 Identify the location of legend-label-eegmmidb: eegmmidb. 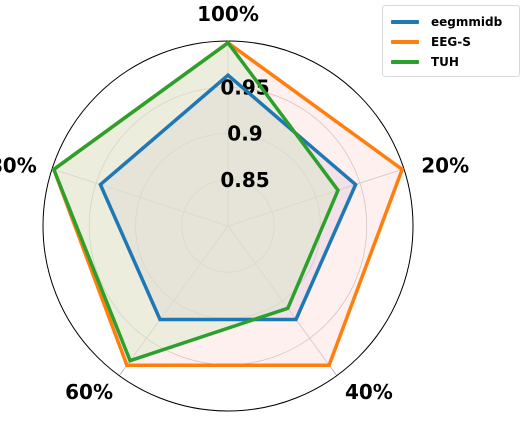
(467, 22).